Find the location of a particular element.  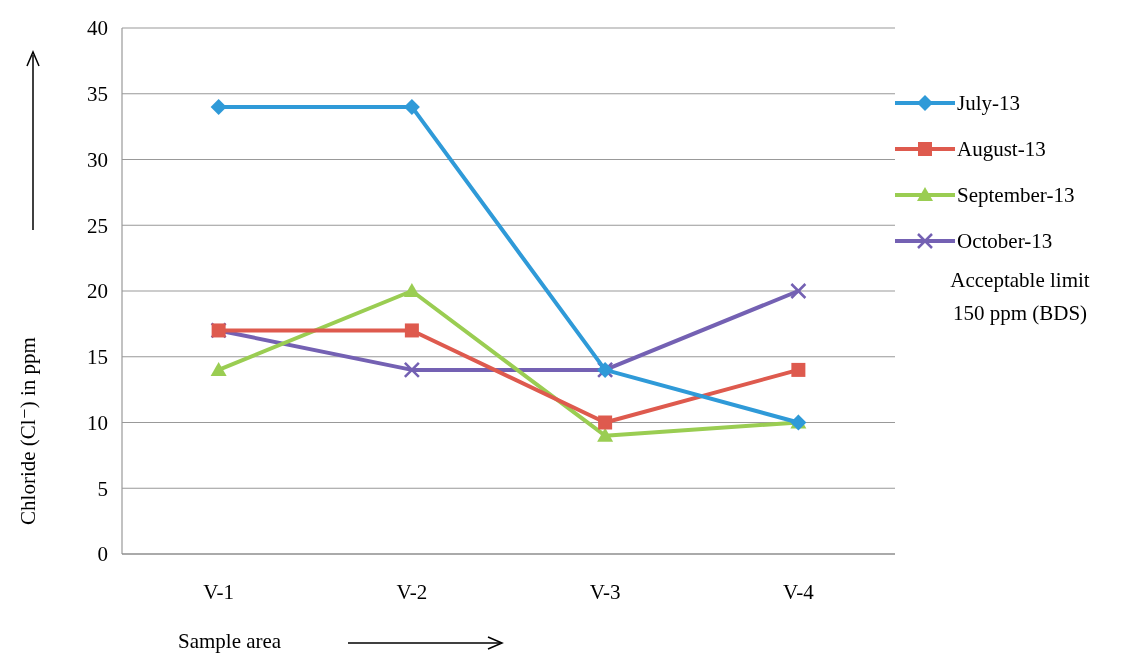

legend-label: August-13 is located at coordinates (1001, 149).